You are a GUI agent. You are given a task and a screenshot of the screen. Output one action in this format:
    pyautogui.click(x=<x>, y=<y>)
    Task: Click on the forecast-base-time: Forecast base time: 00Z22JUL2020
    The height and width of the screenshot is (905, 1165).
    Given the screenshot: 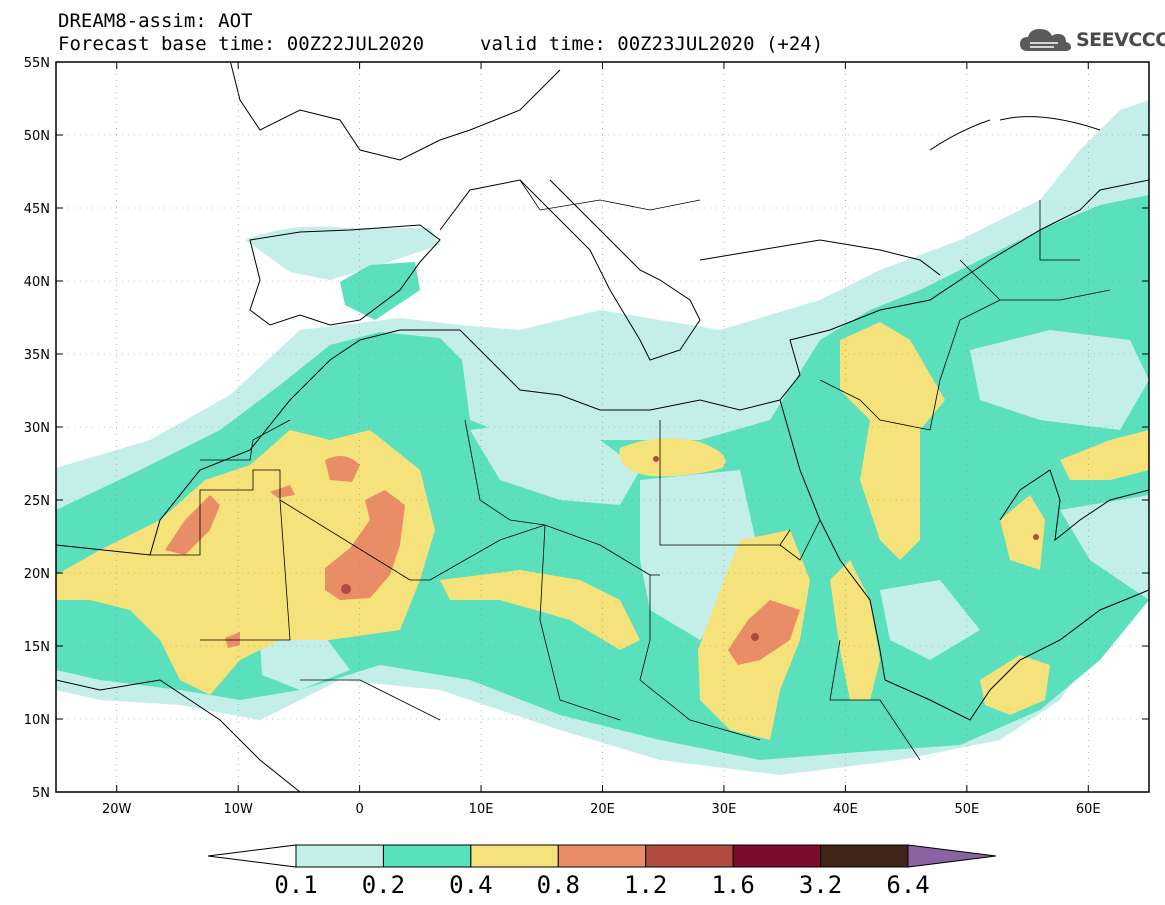 What is the action you would take?
    pyautogui.click(x=241, y=44)
    